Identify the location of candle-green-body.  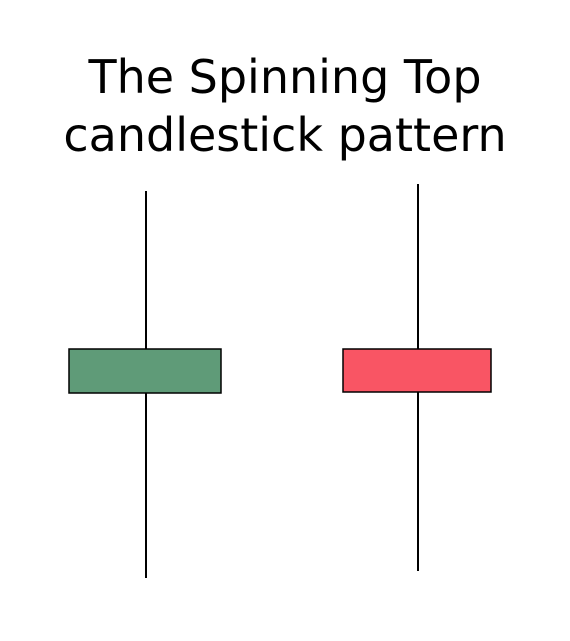
(145, 371).